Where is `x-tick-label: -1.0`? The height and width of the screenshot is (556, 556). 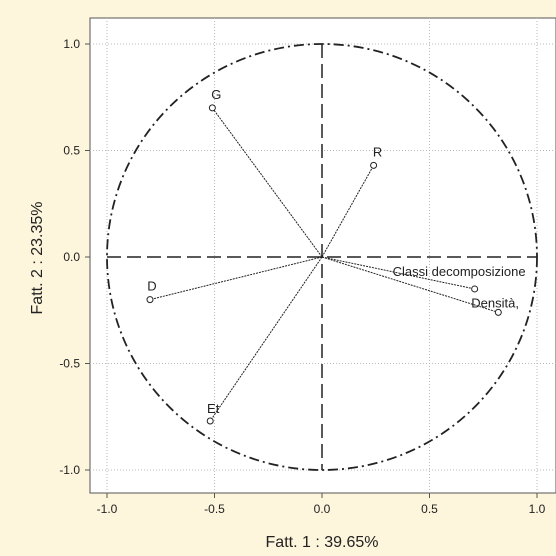
x-tick-label: -1.0 is located at coordinates (107, 509).